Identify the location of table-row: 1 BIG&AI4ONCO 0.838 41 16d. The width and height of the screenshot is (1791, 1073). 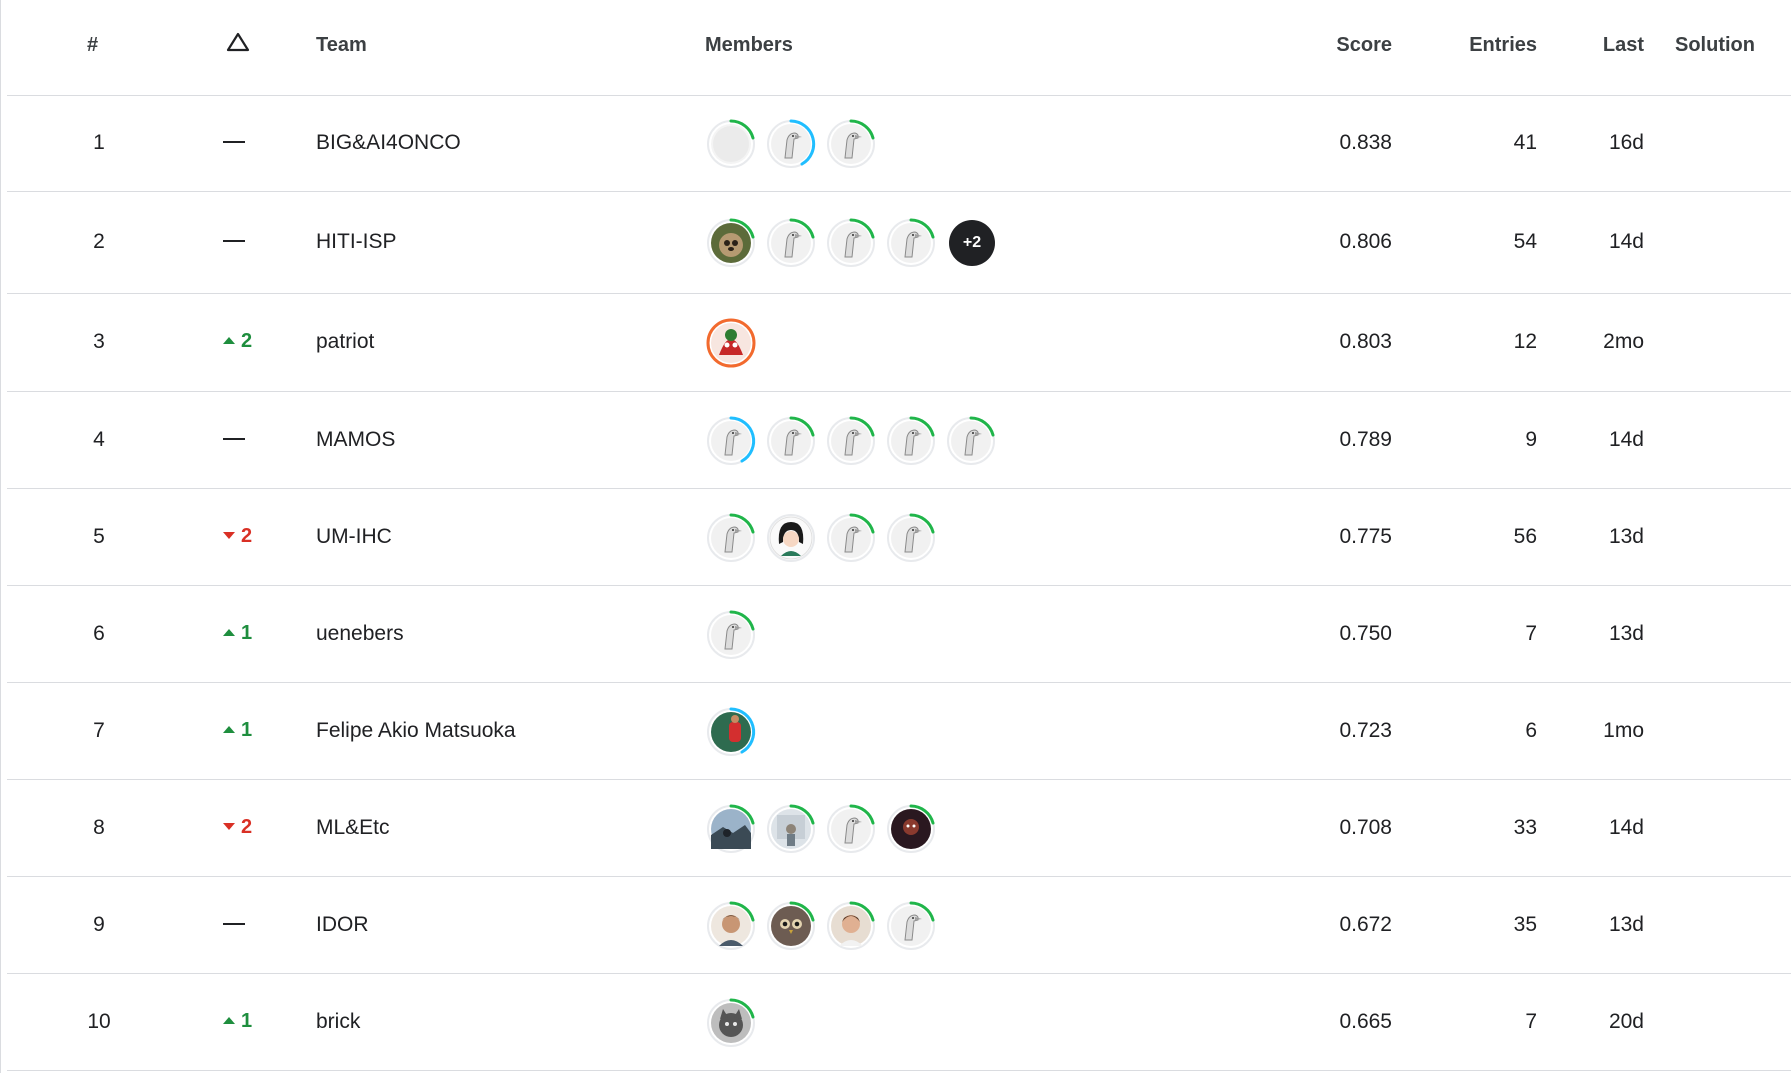
(899, 144).